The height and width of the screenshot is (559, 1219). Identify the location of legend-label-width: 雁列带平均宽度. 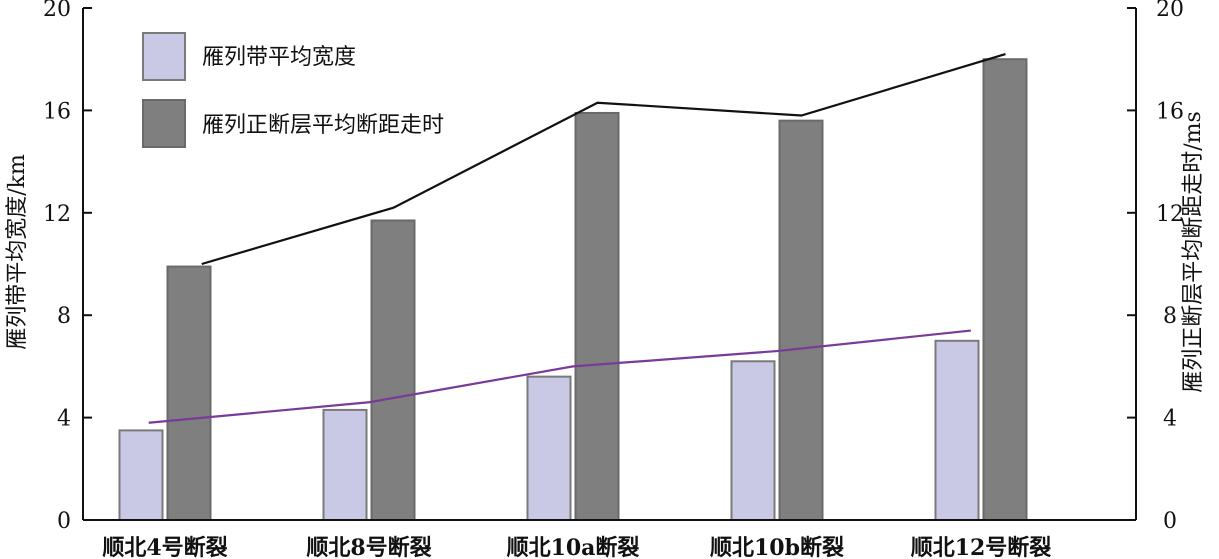
(279, 57).